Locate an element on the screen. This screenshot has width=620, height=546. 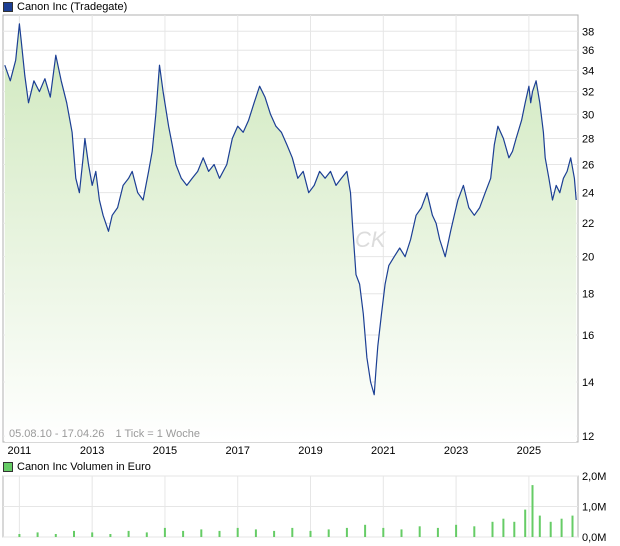
volume-legend: Canon Inc Volumen in Euro is located at coordinates (77, 467).